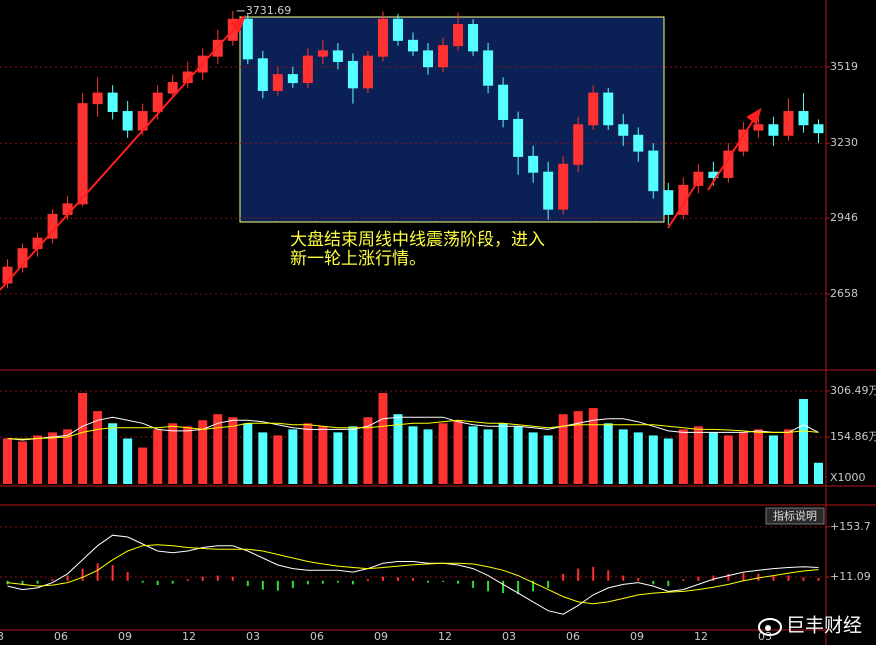 The width and height of the screenshot is (876, 645). Describe the element at coordinates (824, 626) in the screenshot. I see `watermark: 巨丰财经` at that location.